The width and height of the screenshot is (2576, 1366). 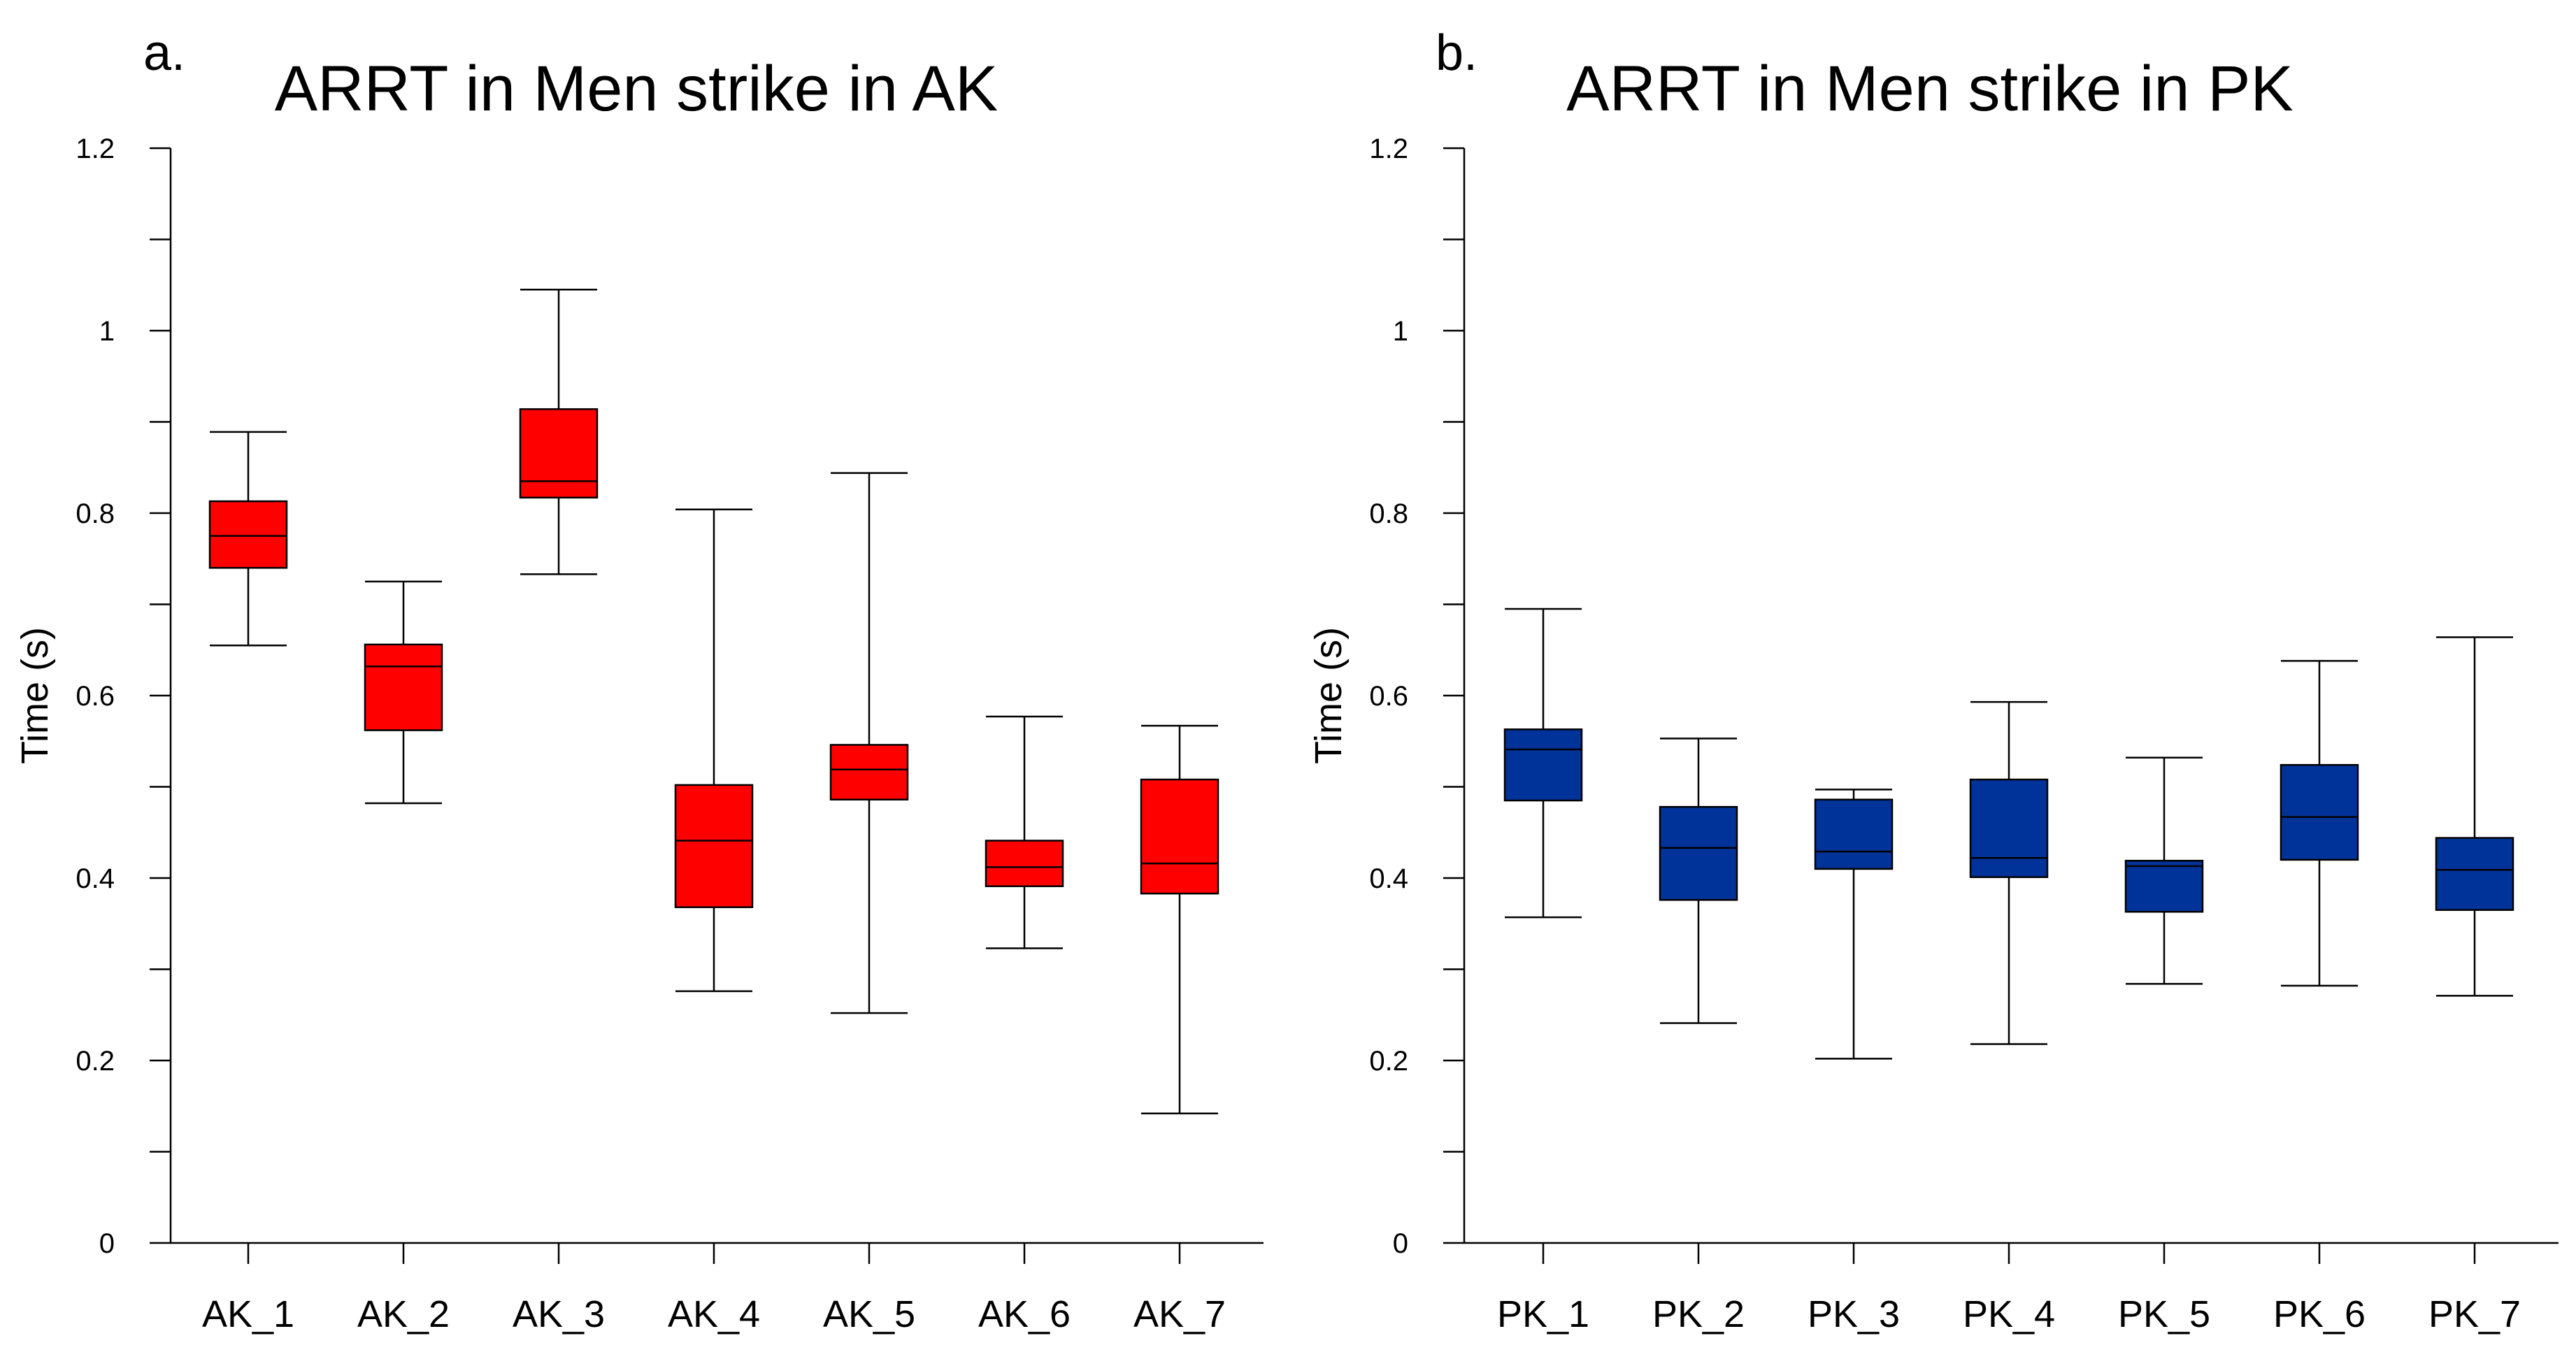 I want to click on x-tick-label: PK_2, so click(x=1698, y=1314).